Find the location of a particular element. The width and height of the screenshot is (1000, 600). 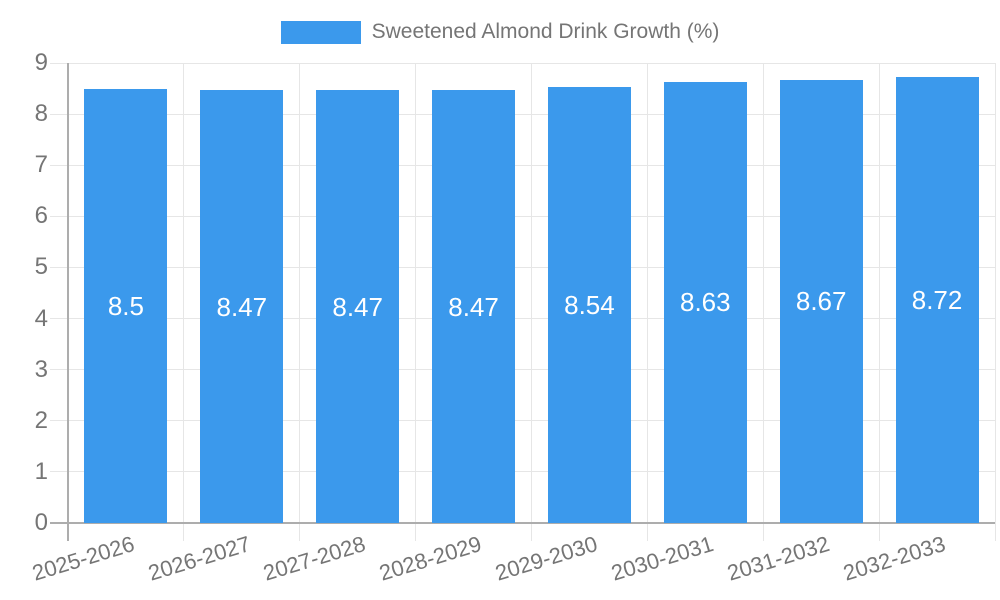

bar: 8.5 is located at coordinates (126, 305).